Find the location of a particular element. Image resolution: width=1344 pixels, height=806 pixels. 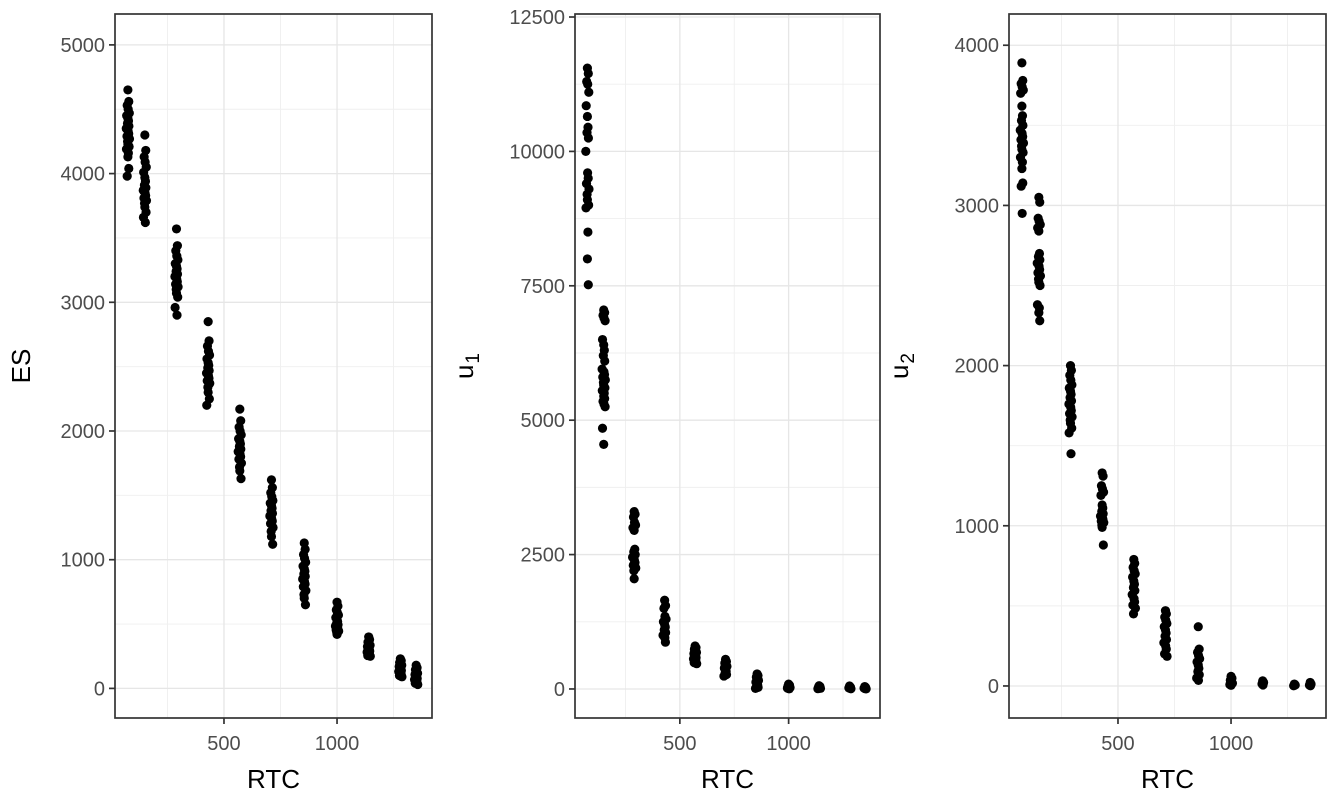

y-tick-label: 7500 is located at coordinates (543, 287).